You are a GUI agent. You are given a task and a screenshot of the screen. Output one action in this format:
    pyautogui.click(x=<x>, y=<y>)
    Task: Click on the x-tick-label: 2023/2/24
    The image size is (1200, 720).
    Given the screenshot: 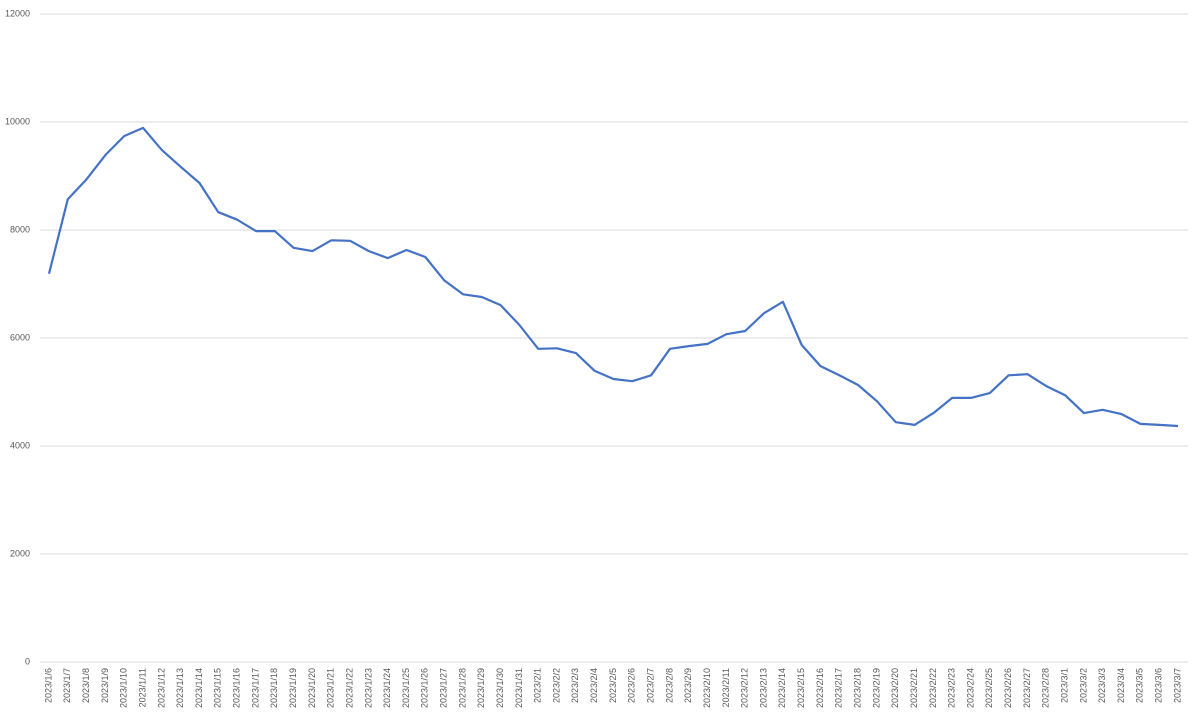 What is the action you would take?
    pyautogui.click(x=970, y=688)
    